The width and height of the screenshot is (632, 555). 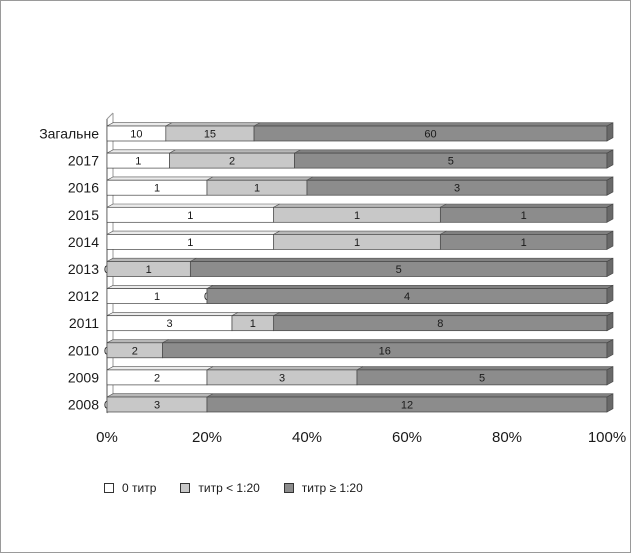 What do you see at coordinates (229, 488) in the screenshot?
I see `legend-label: титр < 1:20` at bounding box center [229, 488].